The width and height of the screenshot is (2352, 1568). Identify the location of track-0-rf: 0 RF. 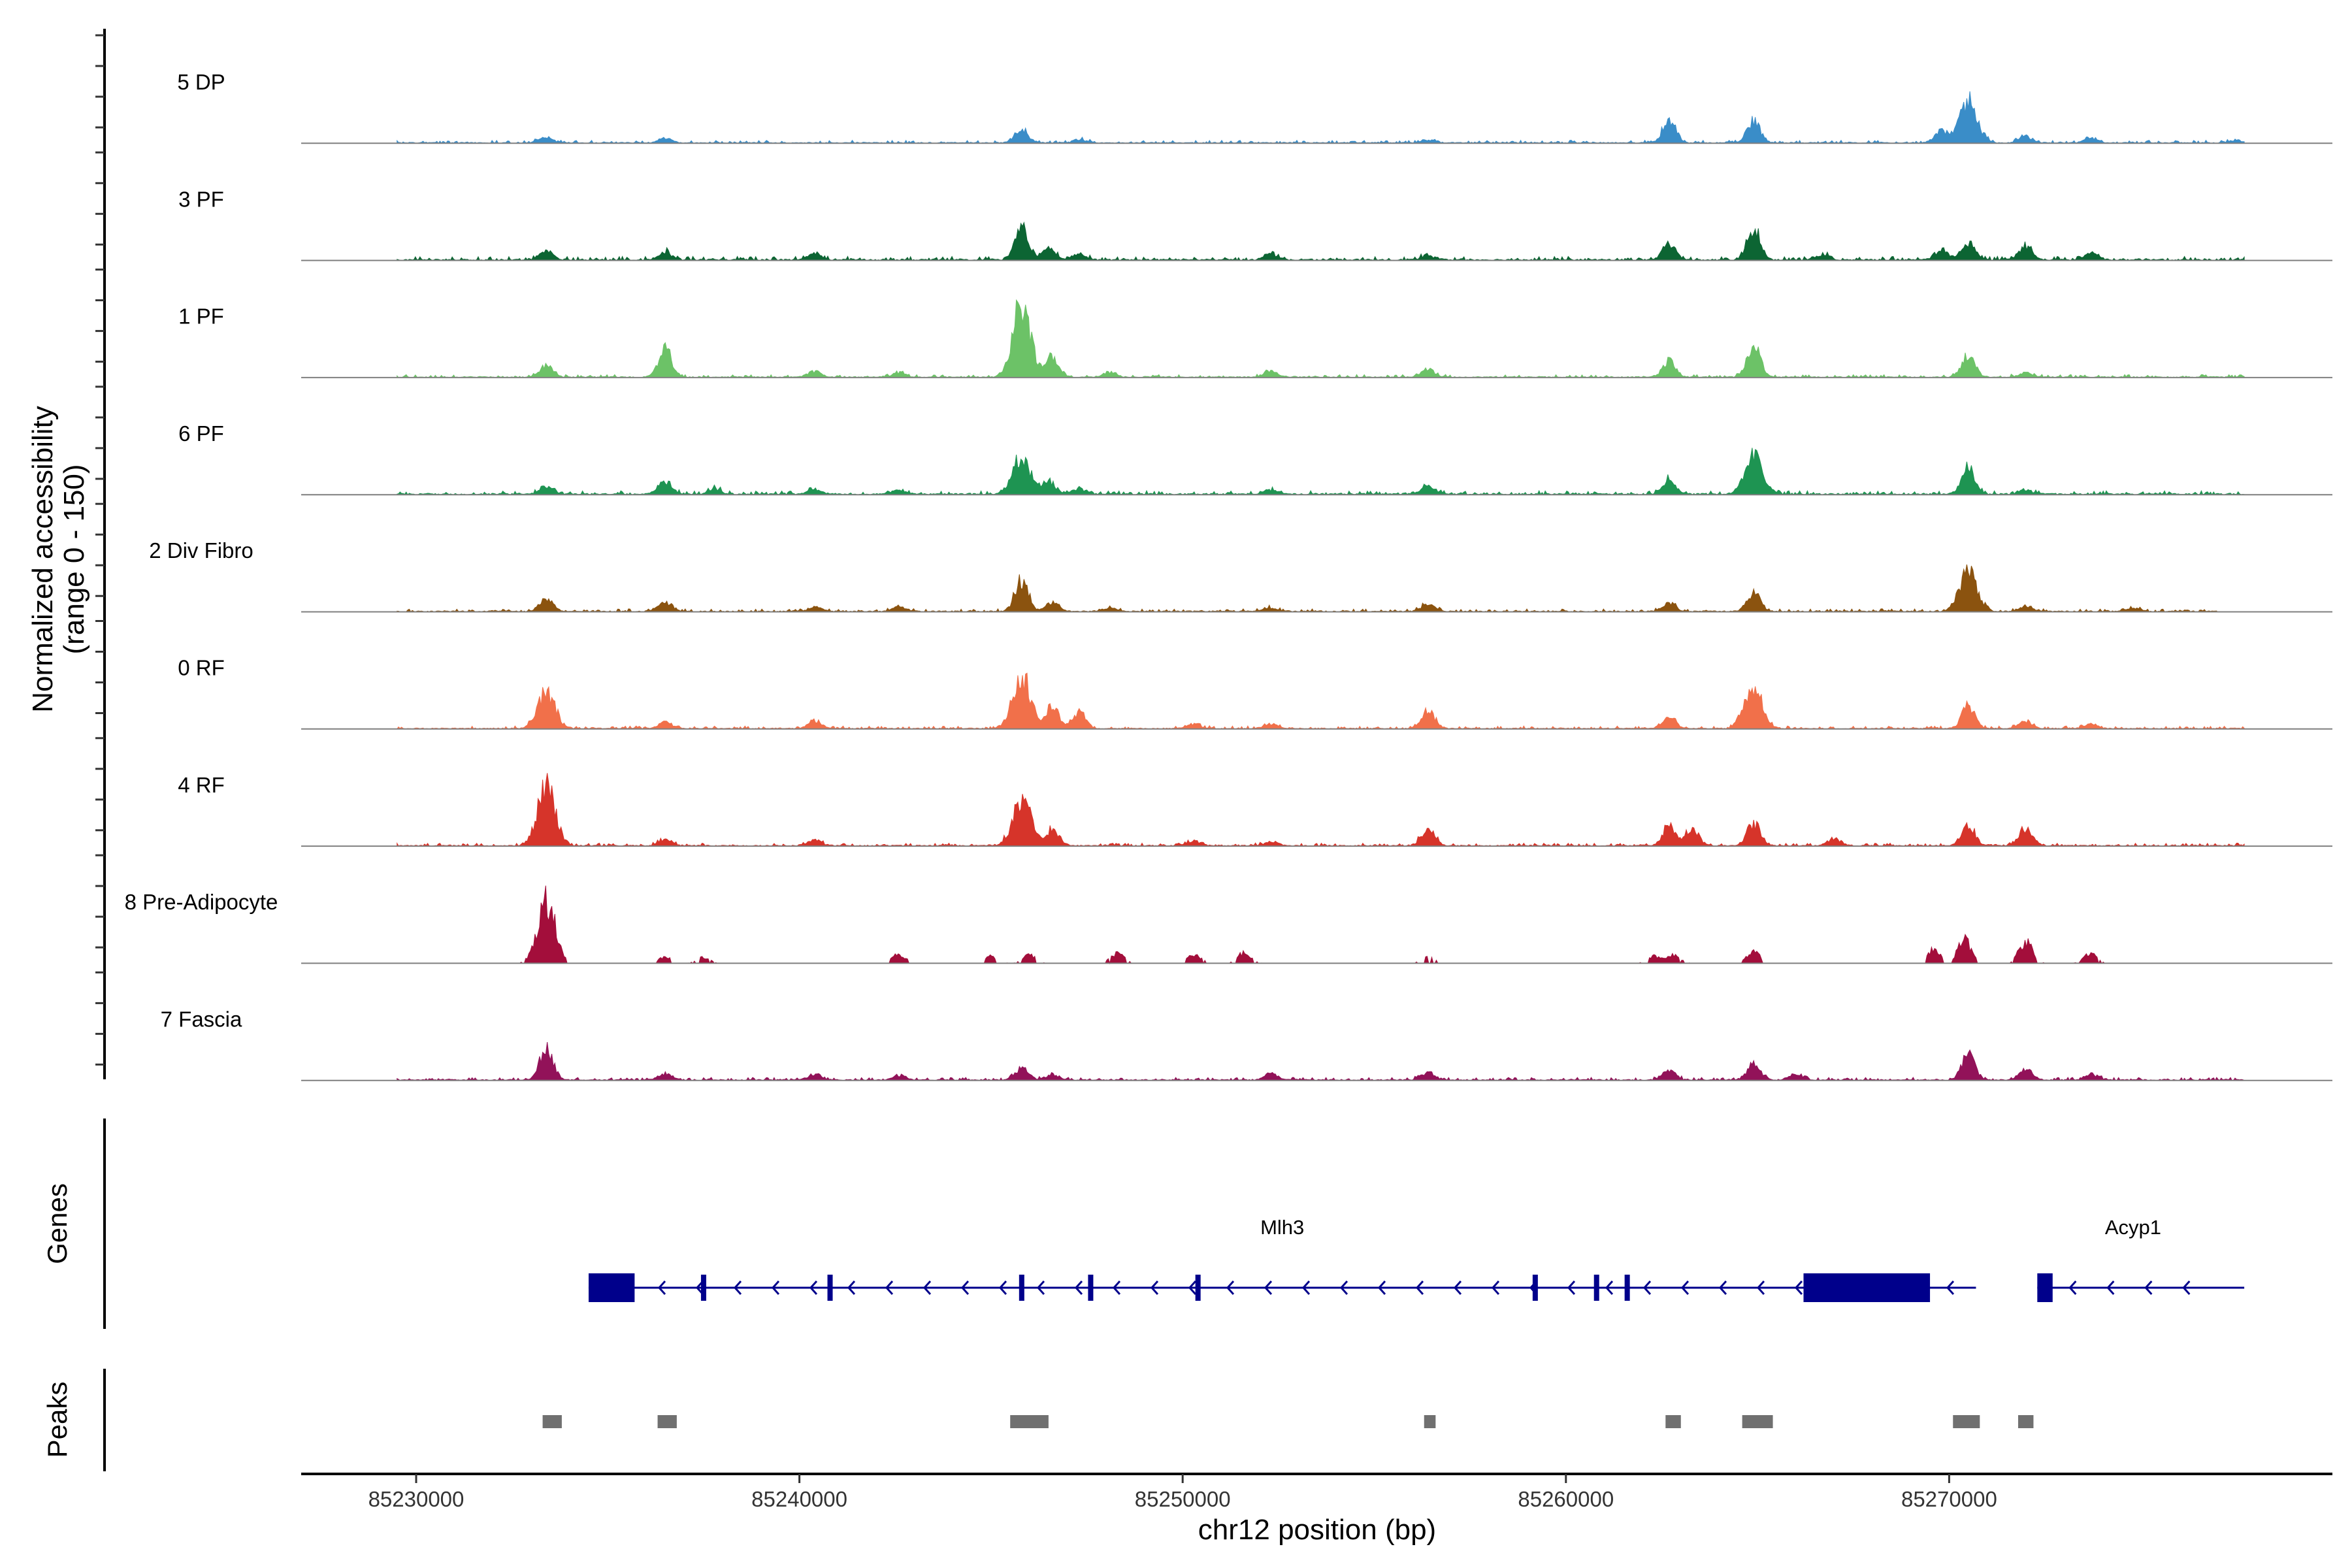
(1255, 693).